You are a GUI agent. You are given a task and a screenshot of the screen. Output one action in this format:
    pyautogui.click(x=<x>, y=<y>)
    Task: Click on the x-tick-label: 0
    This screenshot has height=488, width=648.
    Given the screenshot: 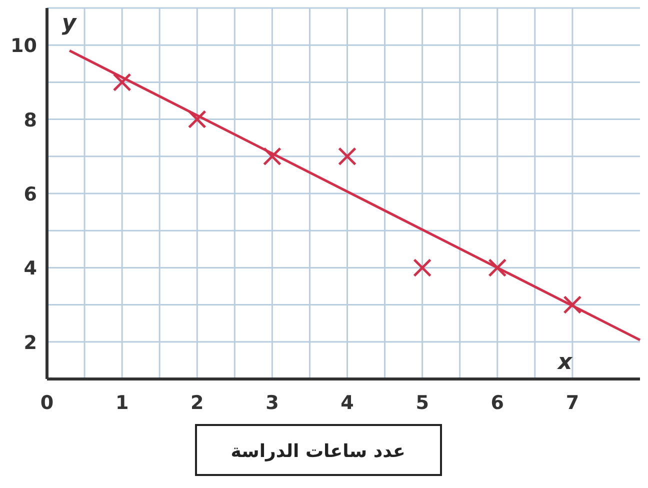 What is the action you would take?
    pyautogui.click(x=47, y=403)
    